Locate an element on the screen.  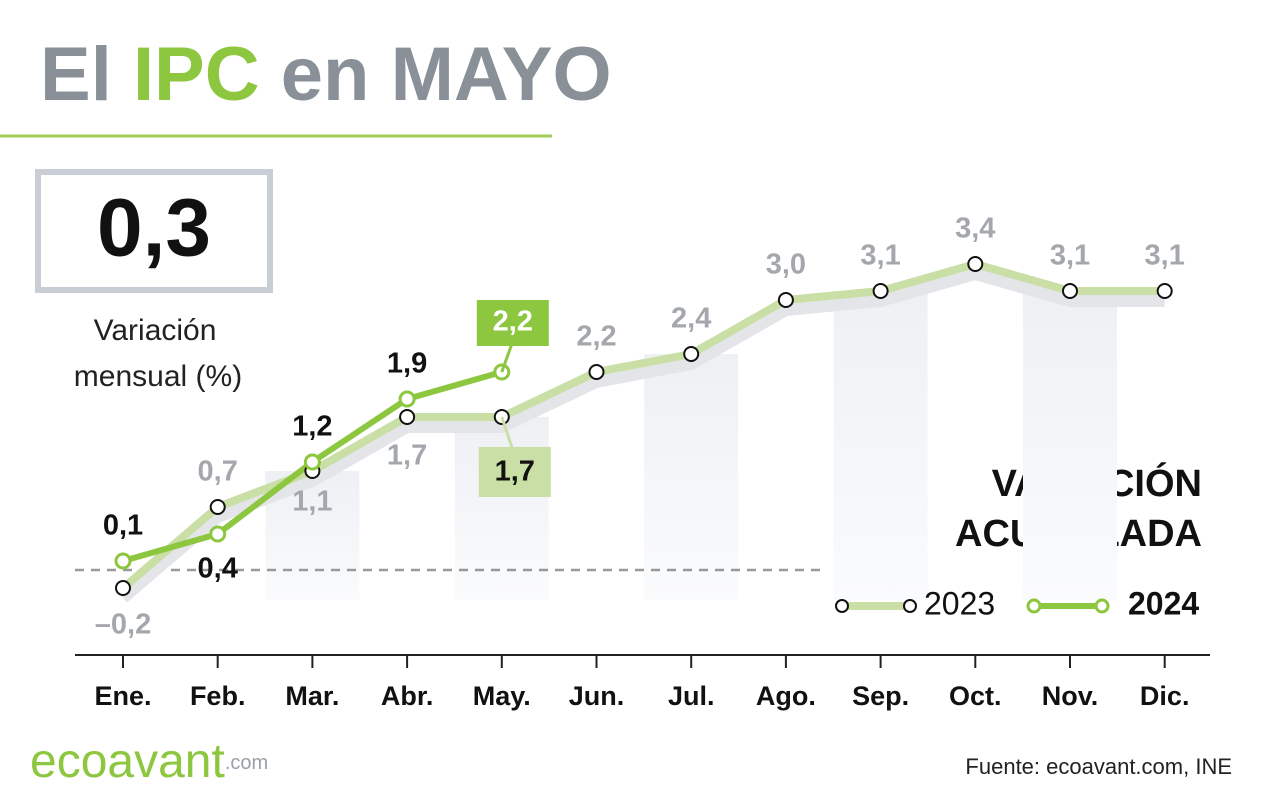
x-tick-label: Dic. is located at coordinates (1165, 696).